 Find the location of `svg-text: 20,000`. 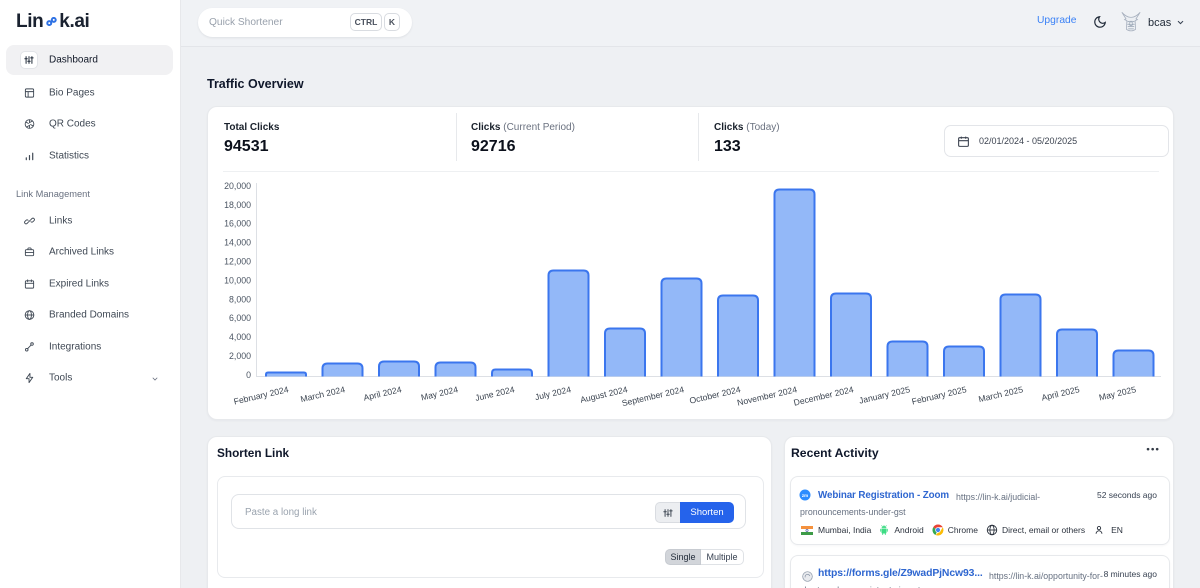

svg-text: 20,000 is located at coordinates (237, 186).